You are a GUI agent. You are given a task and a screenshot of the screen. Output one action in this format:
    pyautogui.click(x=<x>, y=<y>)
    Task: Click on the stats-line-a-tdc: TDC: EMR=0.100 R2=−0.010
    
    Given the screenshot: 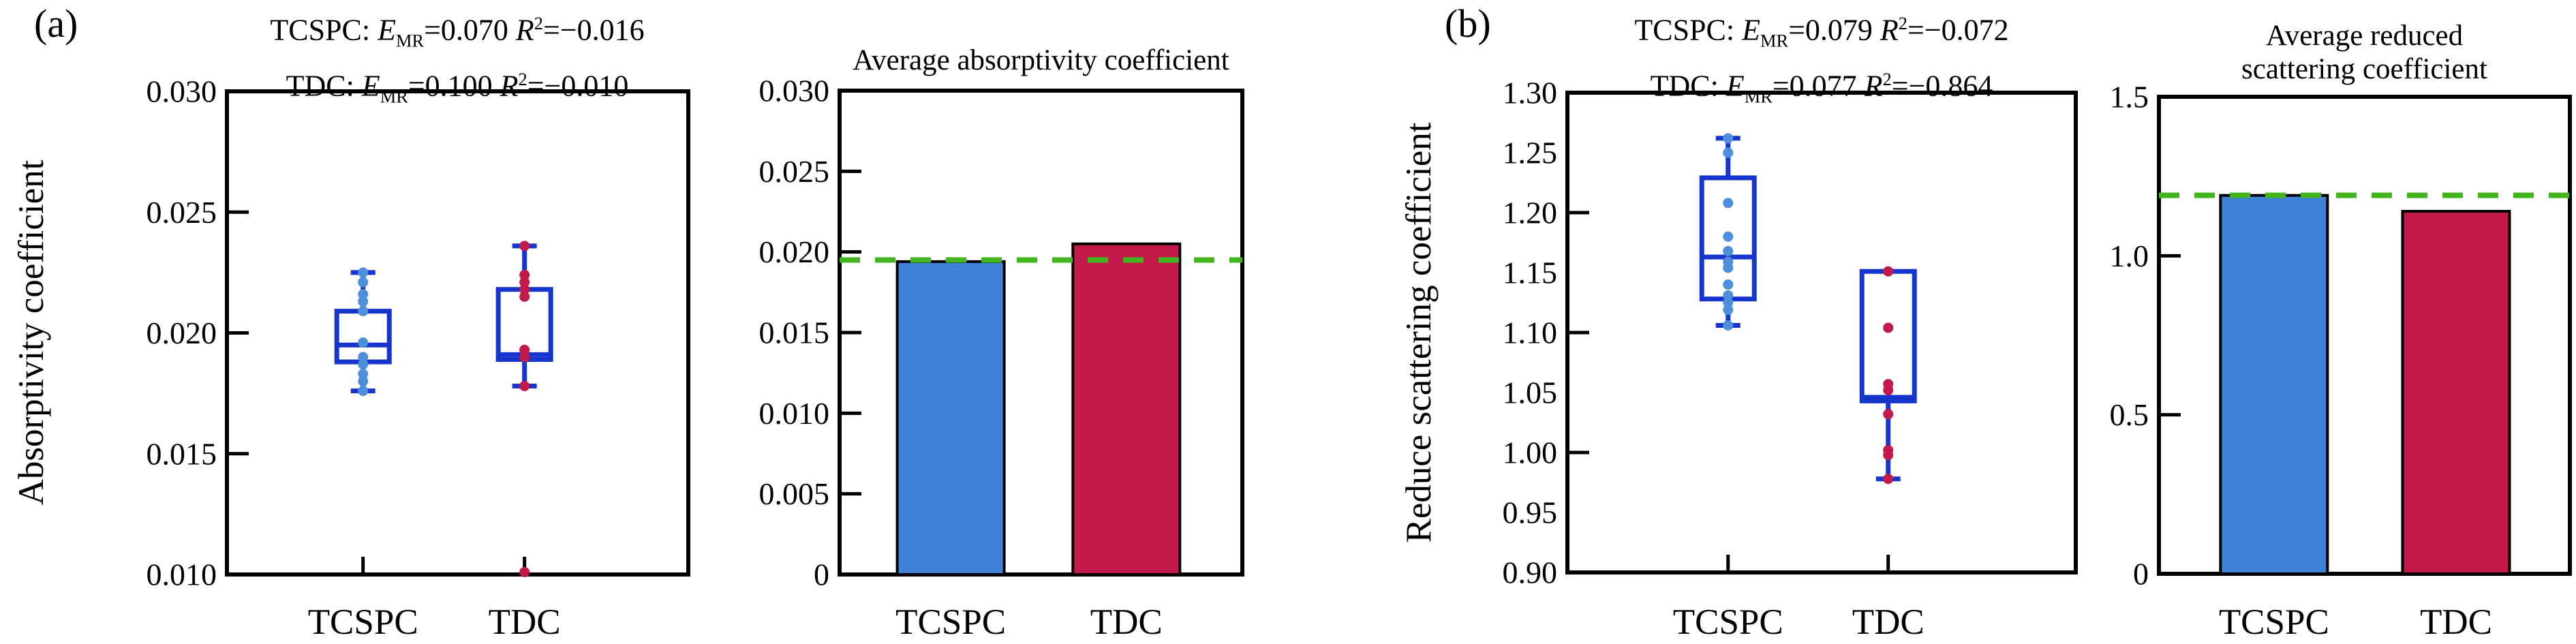 What is the action you would take?
    pyautogui.click(x=458, y=88)
    